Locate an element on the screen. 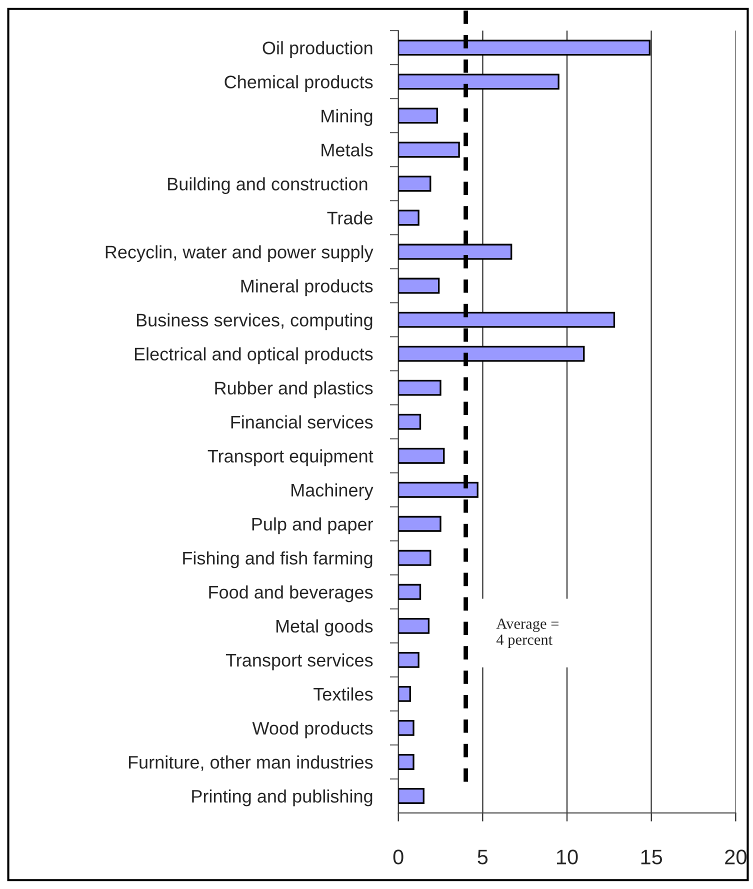  y-tick-label: Metal goods is located at coordinates (324, 627).